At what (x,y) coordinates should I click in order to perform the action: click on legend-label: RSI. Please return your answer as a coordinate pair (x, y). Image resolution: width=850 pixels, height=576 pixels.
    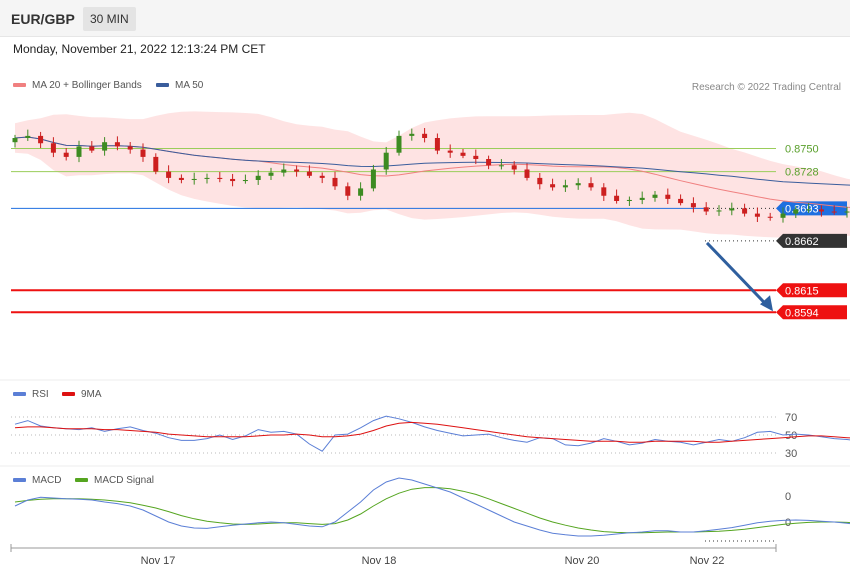
    Looking at the image, I should click on (40, 394).